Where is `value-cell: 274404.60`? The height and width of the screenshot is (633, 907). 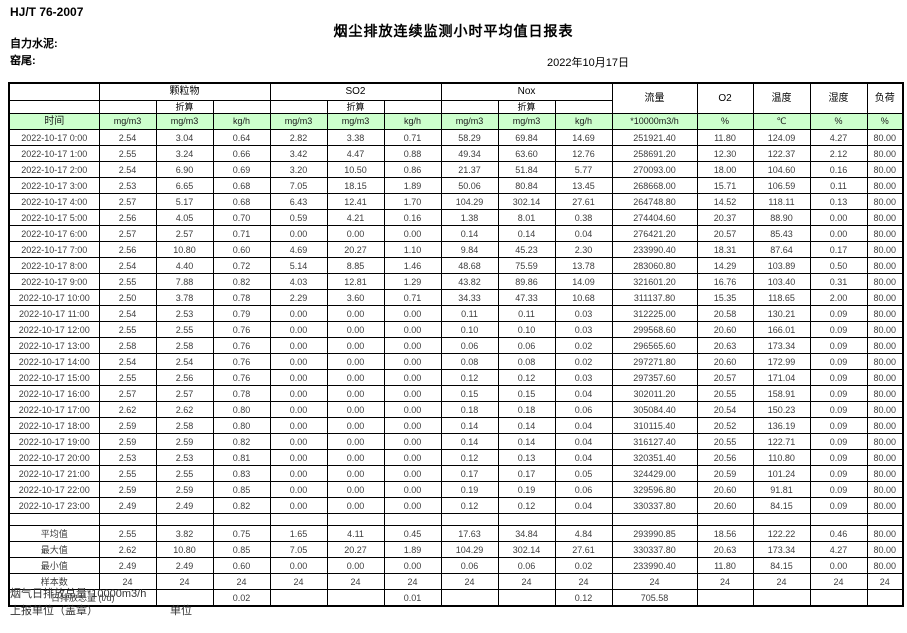 value-cell: 274404.60 is located at coordinates (654, 217).